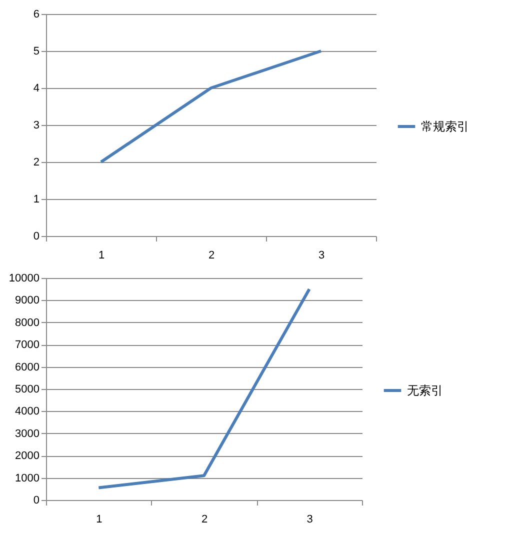 This screenshot has width=530, height=544. What do you see at coordinates (445, 127) in the screenshot?
I see `legend-label: 常规索引` at bounding box center [445, 127].